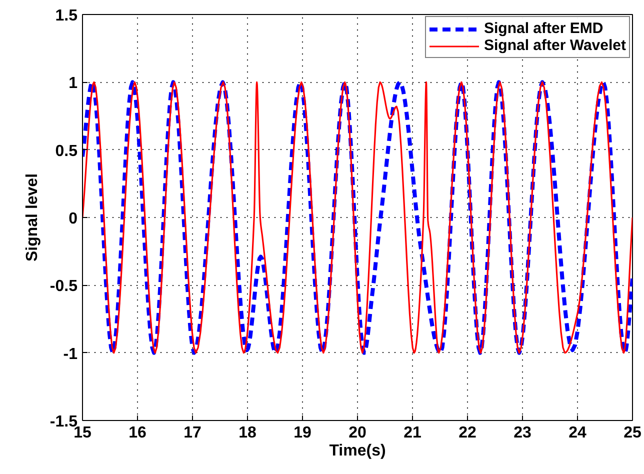 This screenshot has height=474, width=644. What do you see at coordinates (73, 83) in the screenshot?
I see `y-tick-label: 1` at bounding box center [73, 83].